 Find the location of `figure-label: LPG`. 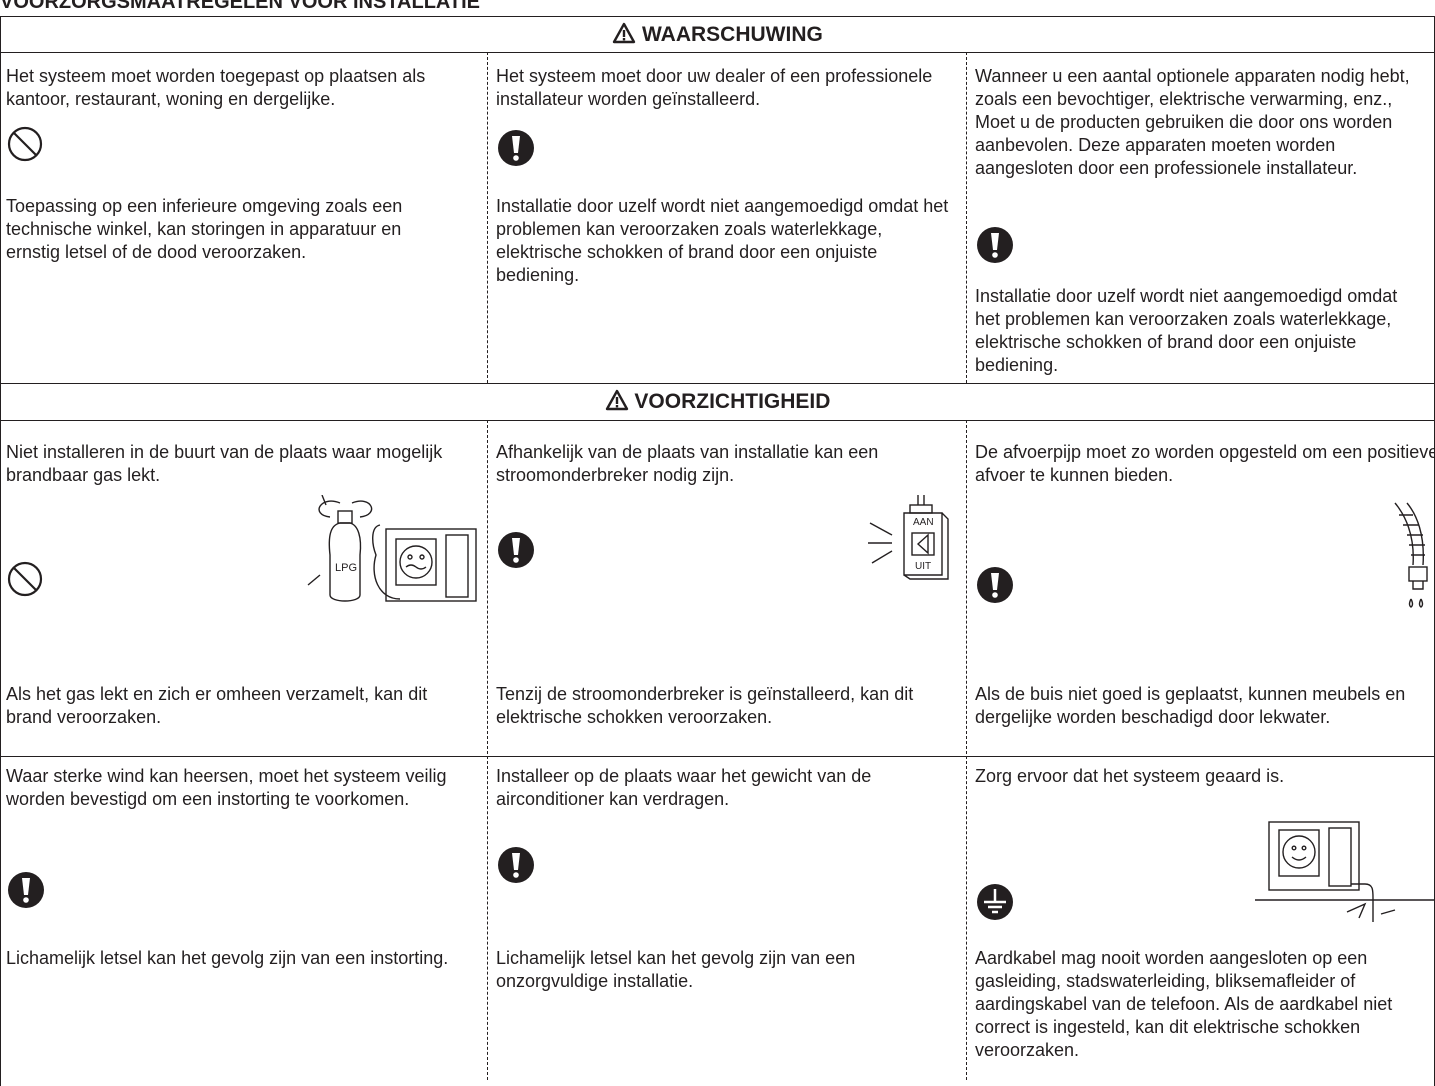

figure-label: LPG is located at coordinates (346, 568).